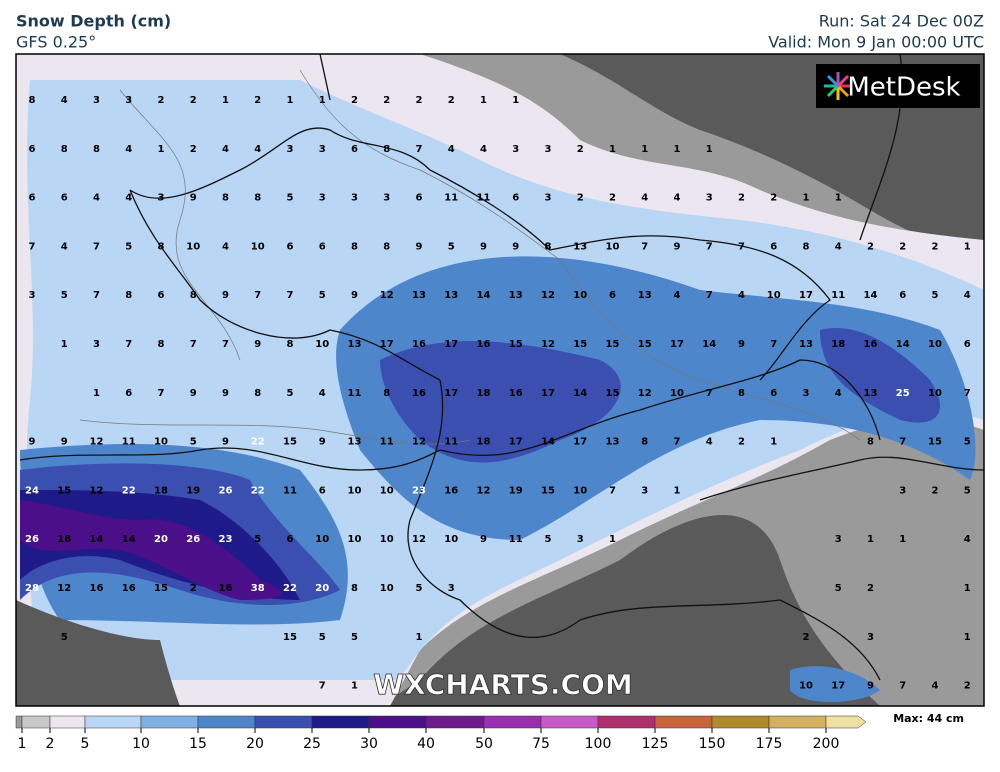 The image size is (1000, 772). Describe the element at coordinates (769, 744) in the screenshot. I see `colorbar-label: 175` at that location.